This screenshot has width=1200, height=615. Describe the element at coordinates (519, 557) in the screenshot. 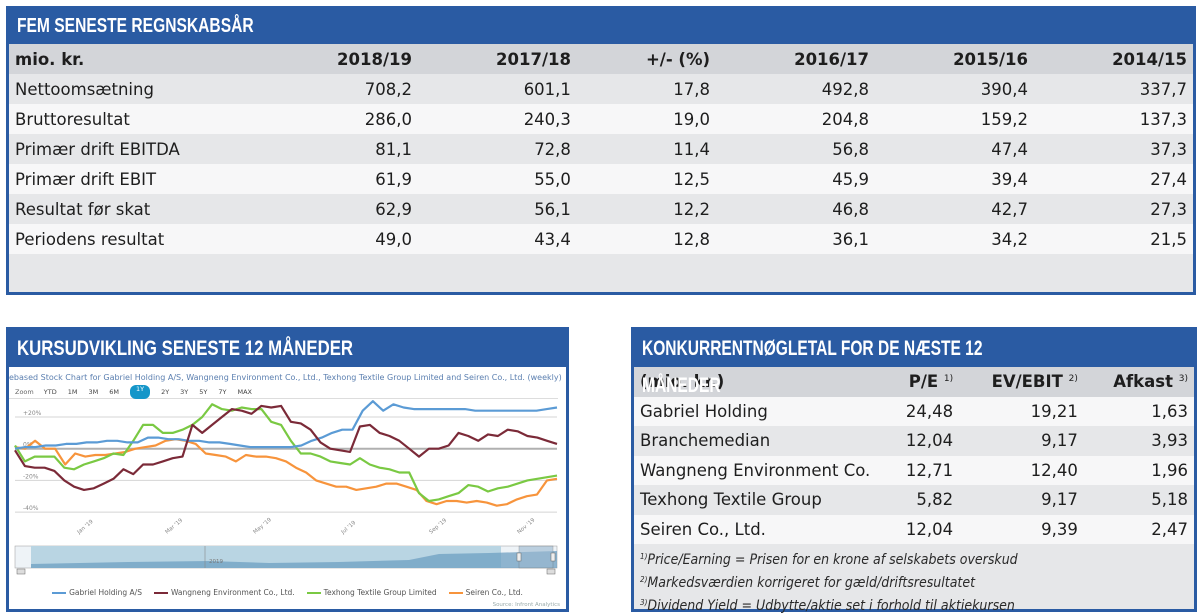

I see `navigator-handle-left` at that location.